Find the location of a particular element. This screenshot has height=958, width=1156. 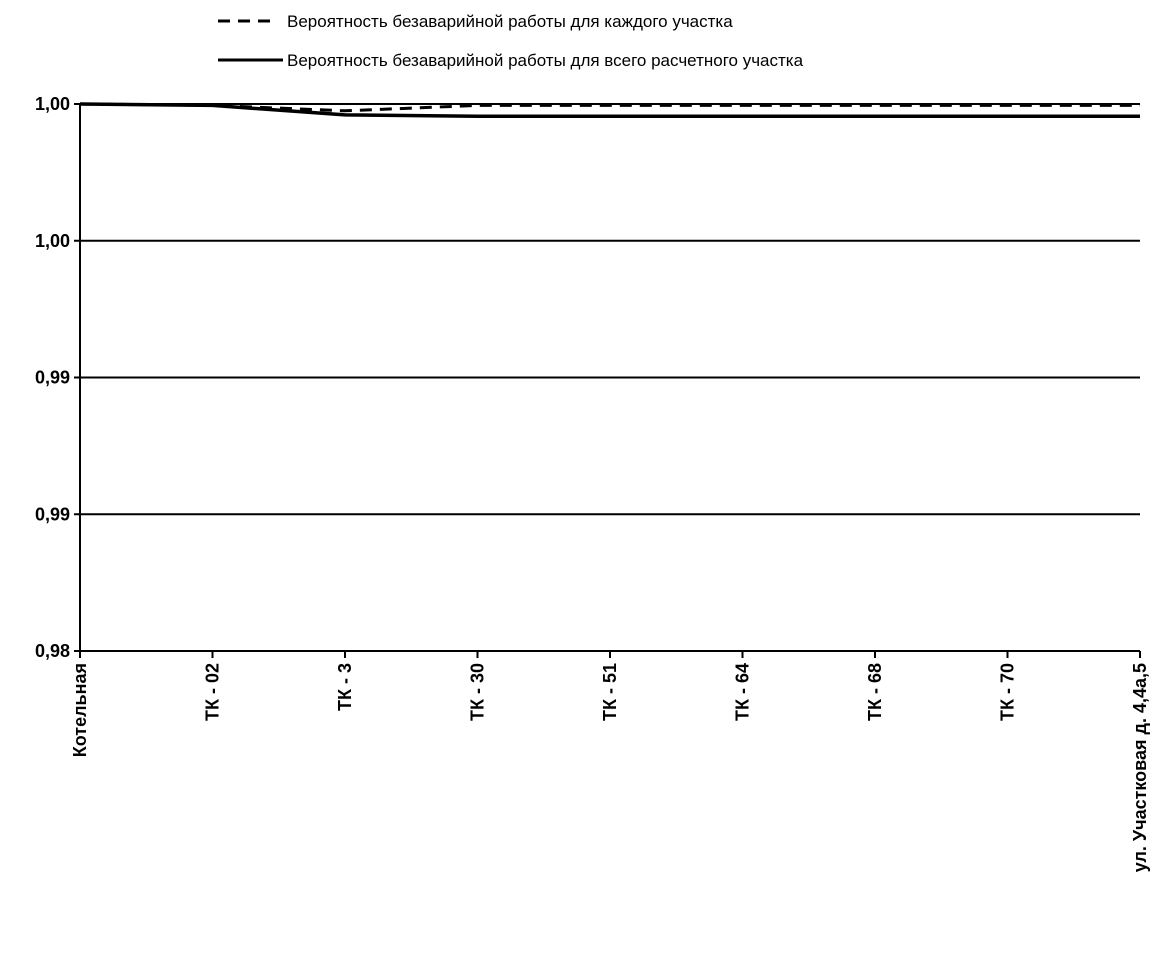

x-tick-label: Котельная is located at coordinates (80, 710).